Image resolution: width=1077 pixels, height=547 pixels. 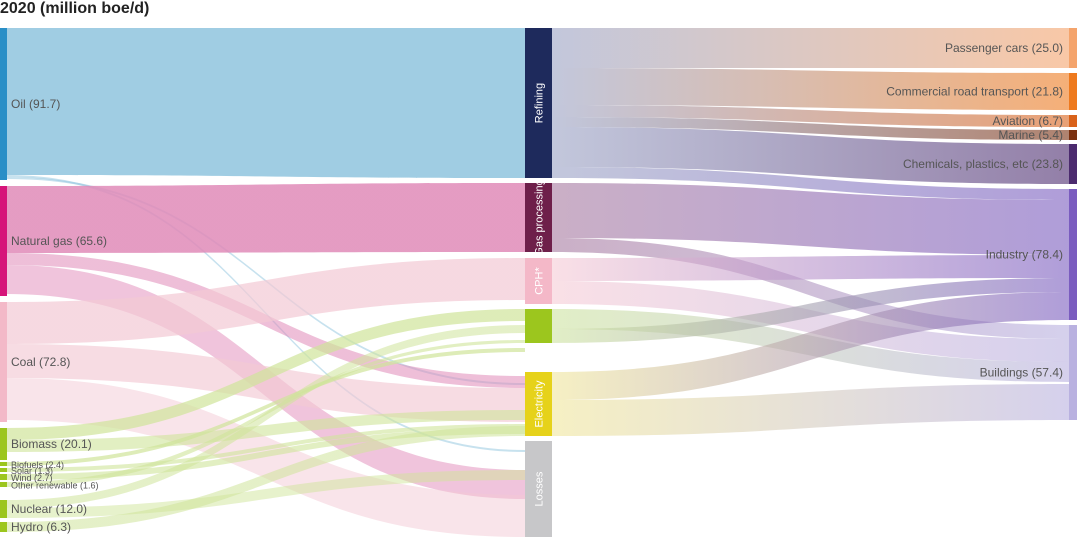 I want to click on node-gas_processing, so click(x=538, y=217).